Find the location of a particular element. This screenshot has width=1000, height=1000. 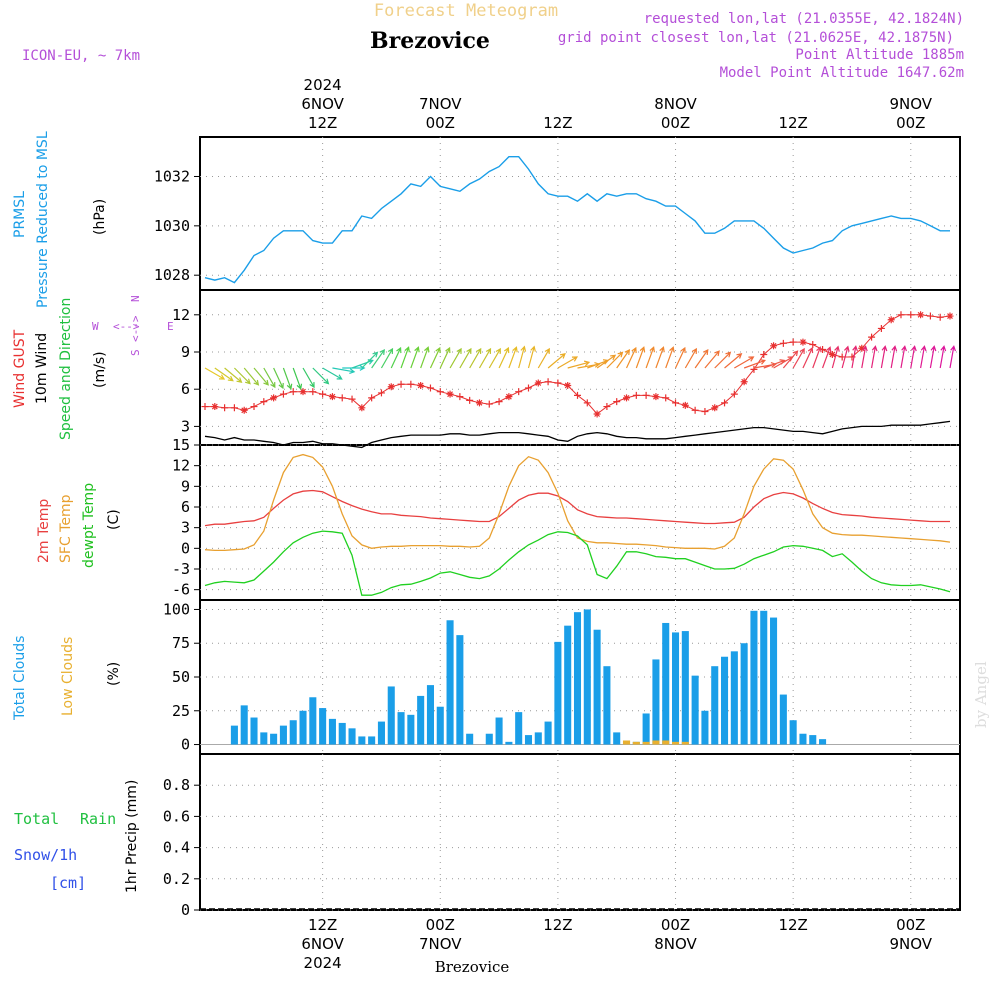

panel-frame is located at coordinates (580, 522).